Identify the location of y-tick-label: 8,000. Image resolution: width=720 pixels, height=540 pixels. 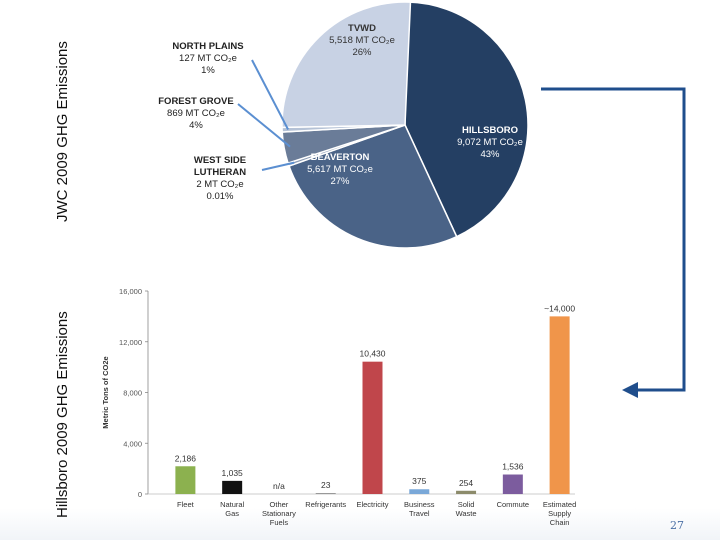
(132, 393).